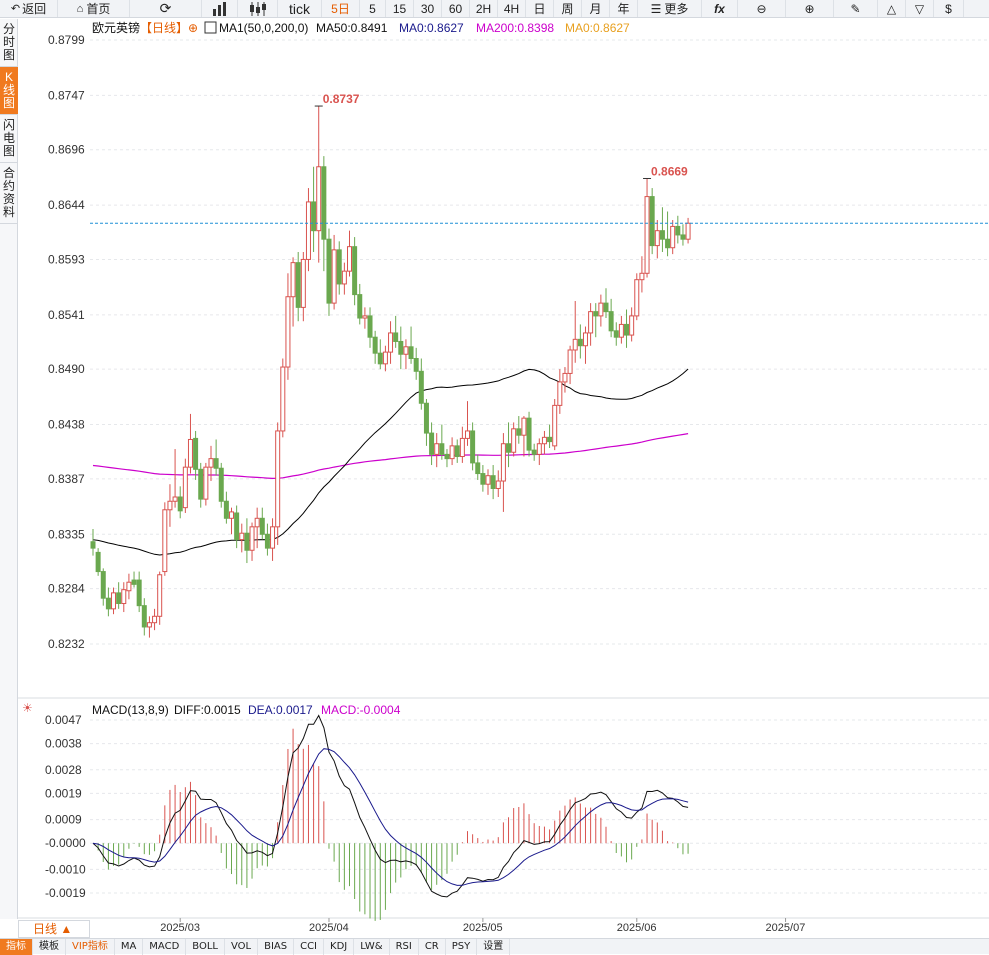 The image size is (989, 955). I want to click on currency-button: $, so click(949, 8).